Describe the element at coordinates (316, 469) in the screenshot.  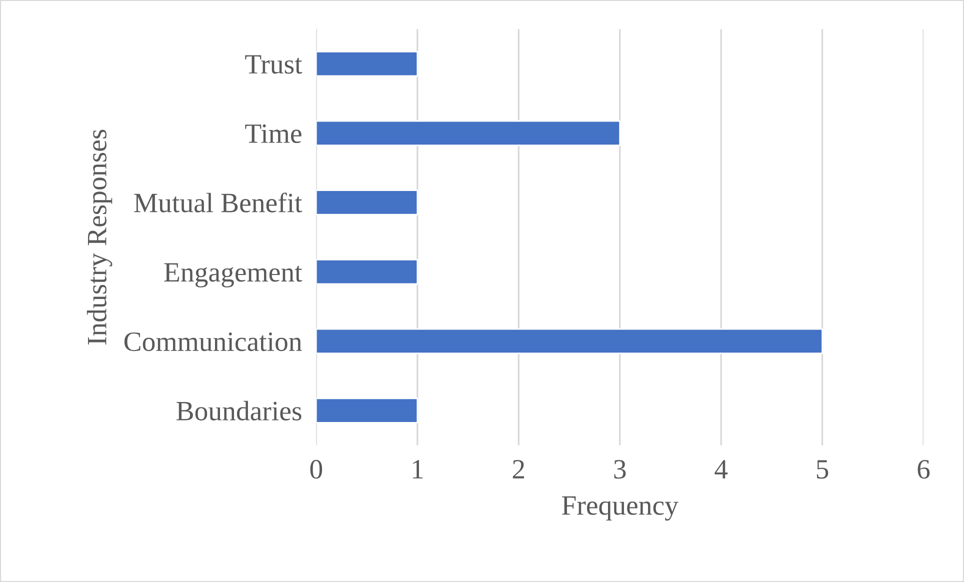
I see `x-tick-label: 0` at that location.